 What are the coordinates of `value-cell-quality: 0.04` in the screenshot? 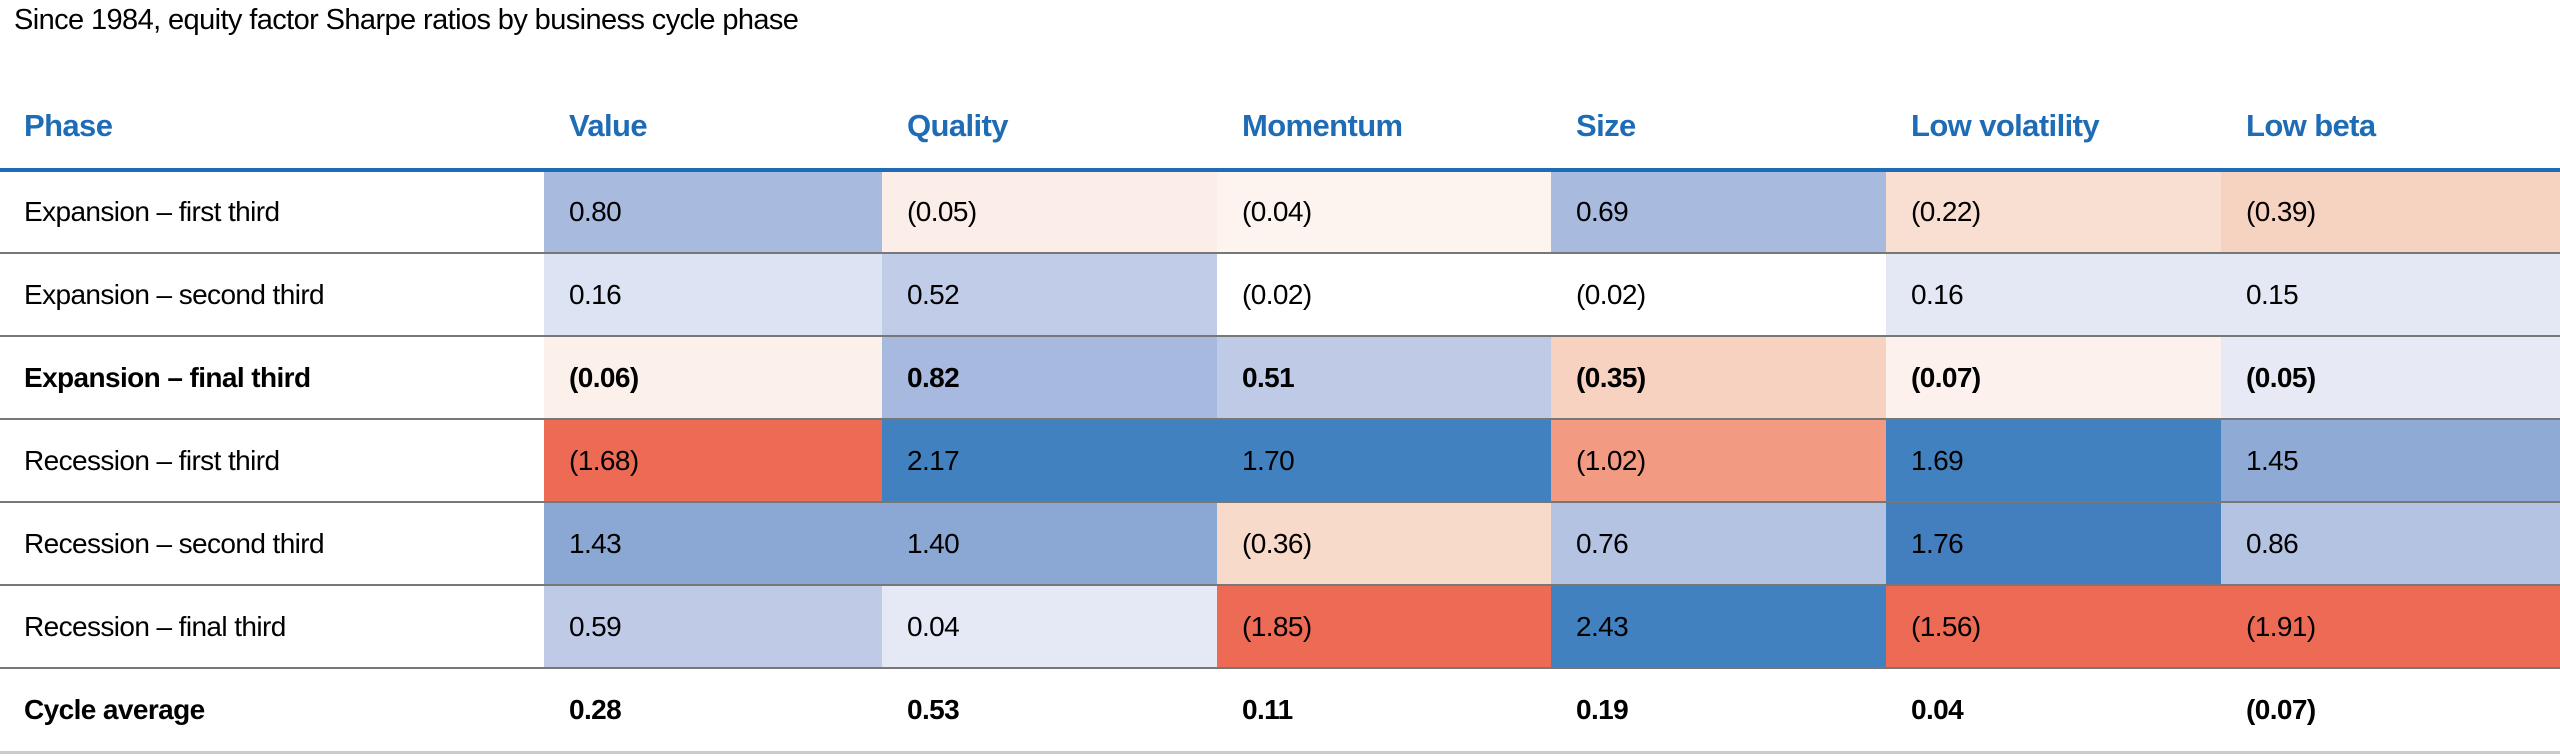 It's located at (1049, 627).